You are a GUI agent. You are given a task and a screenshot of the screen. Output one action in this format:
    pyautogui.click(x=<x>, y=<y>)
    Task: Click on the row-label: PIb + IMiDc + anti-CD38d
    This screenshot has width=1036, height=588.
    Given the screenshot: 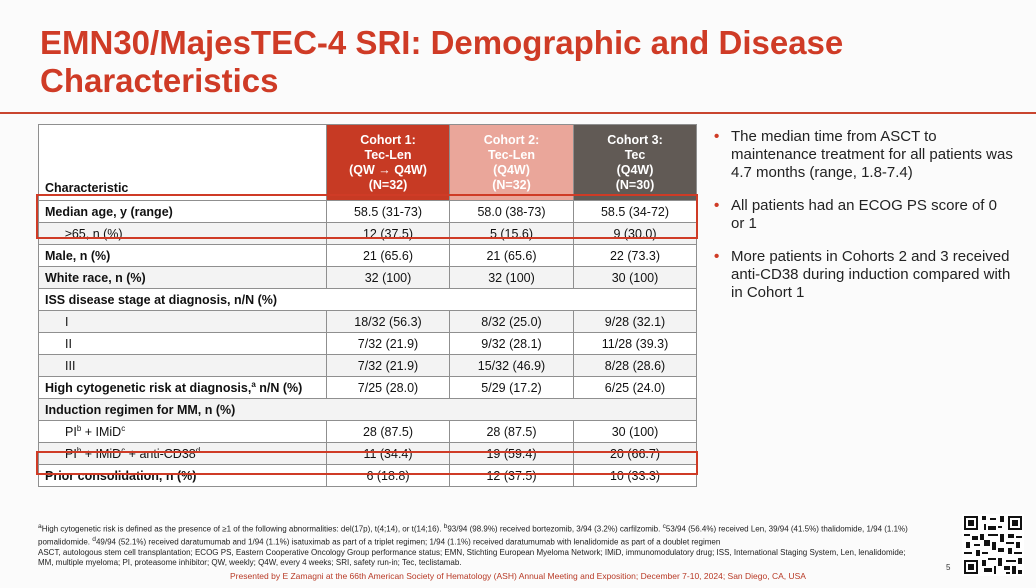 What is the action you would take?
    pyautogui.click(x=182, y=453)
    